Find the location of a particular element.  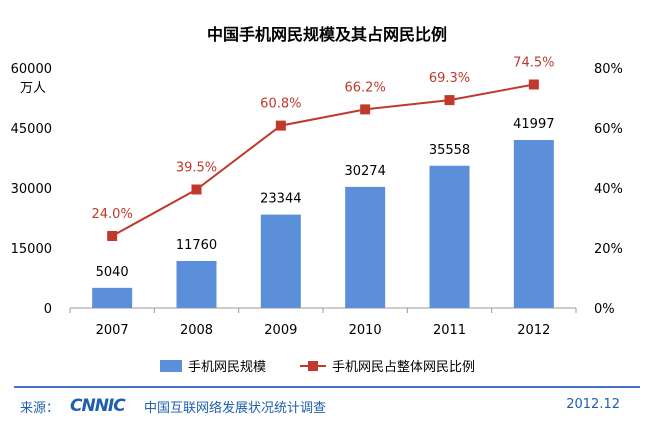

source-name: 中国互联网络发展状况统计调查 is located at coordinates (235, 408).